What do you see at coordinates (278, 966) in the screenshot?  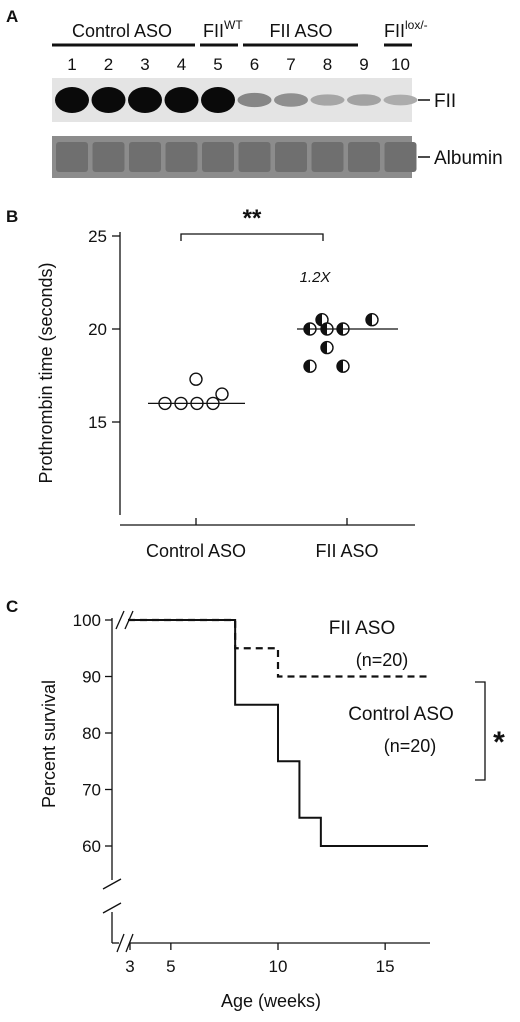 I see `x-tick-label: 10` at bounding box center [278, 966].